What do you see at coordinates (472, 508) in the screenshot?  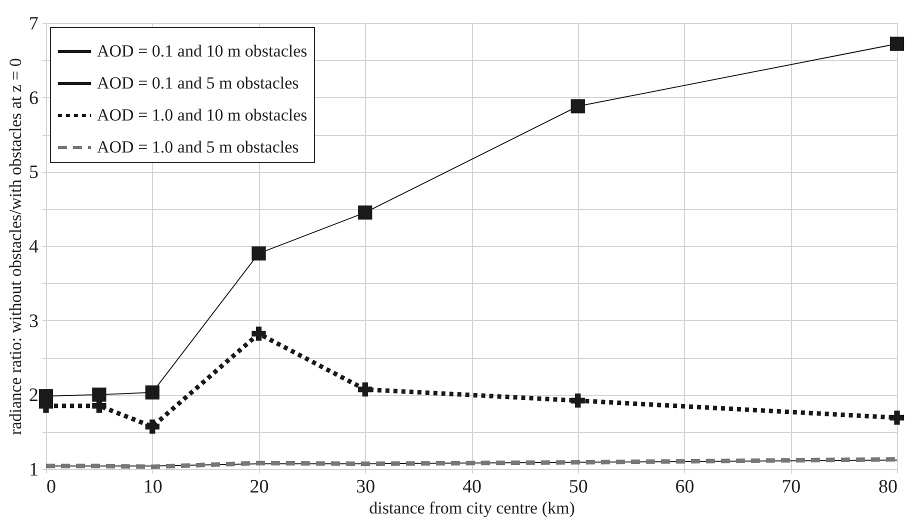 I see `x-axis-title: distance from city centre (km)` at bounding box center [472, 508].